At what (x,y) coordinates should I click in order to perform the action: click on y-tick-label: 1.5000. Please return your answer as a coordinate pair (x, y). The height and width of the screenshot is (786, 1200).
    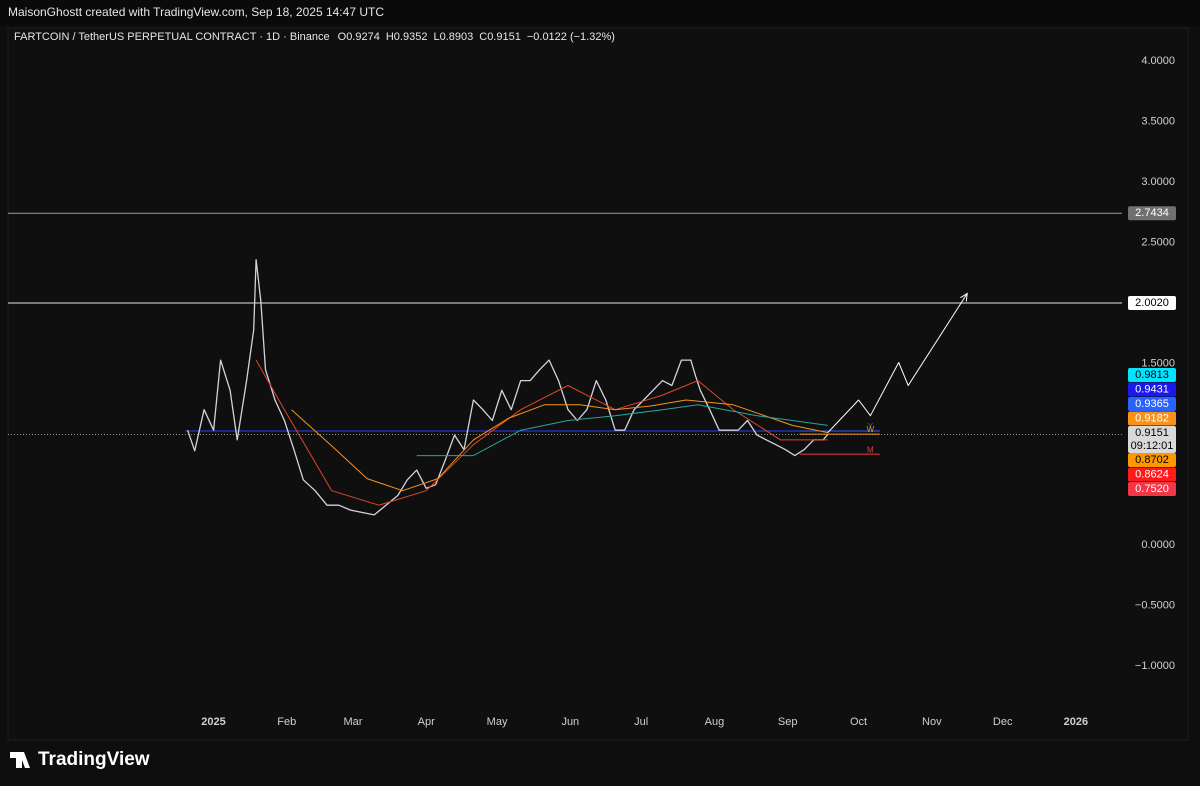
    Looking at the image, I should click on (1158, 364).